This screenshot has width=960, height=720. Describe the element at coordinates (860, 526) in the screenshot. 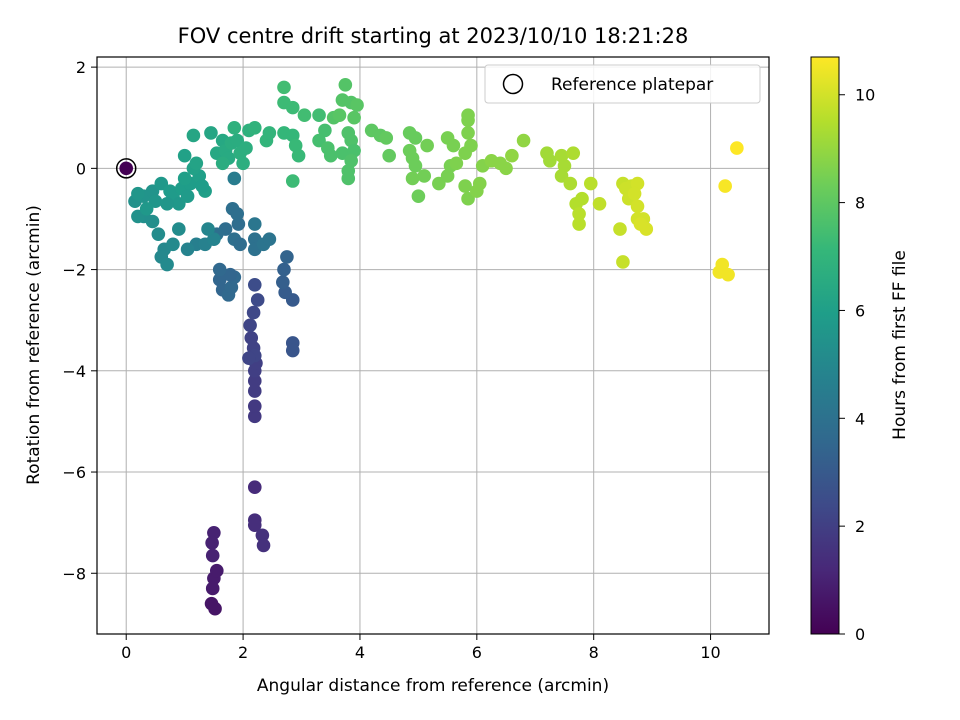

I see `colorbar-tick-label: 2` at that location.